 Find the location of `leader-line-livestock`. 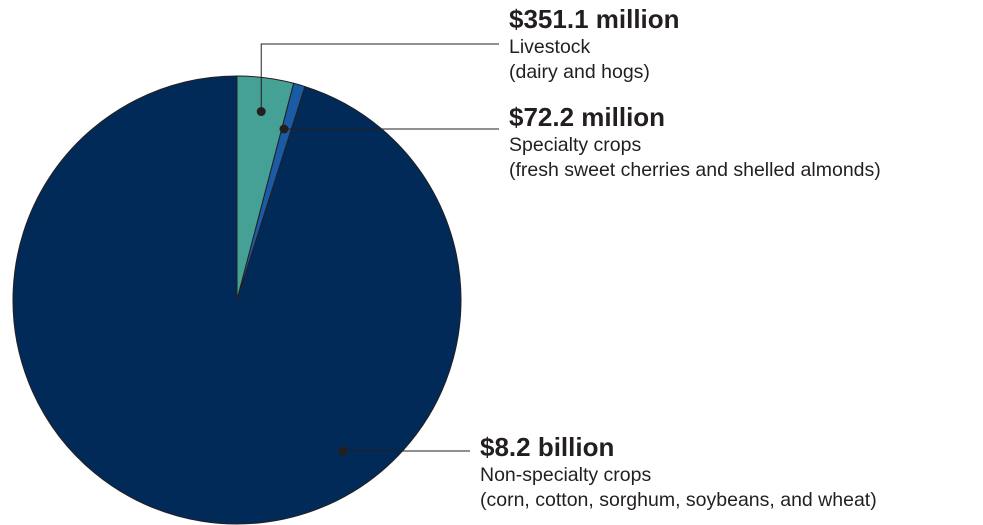

leader-line-livestock is located at coordinates (379, 77).